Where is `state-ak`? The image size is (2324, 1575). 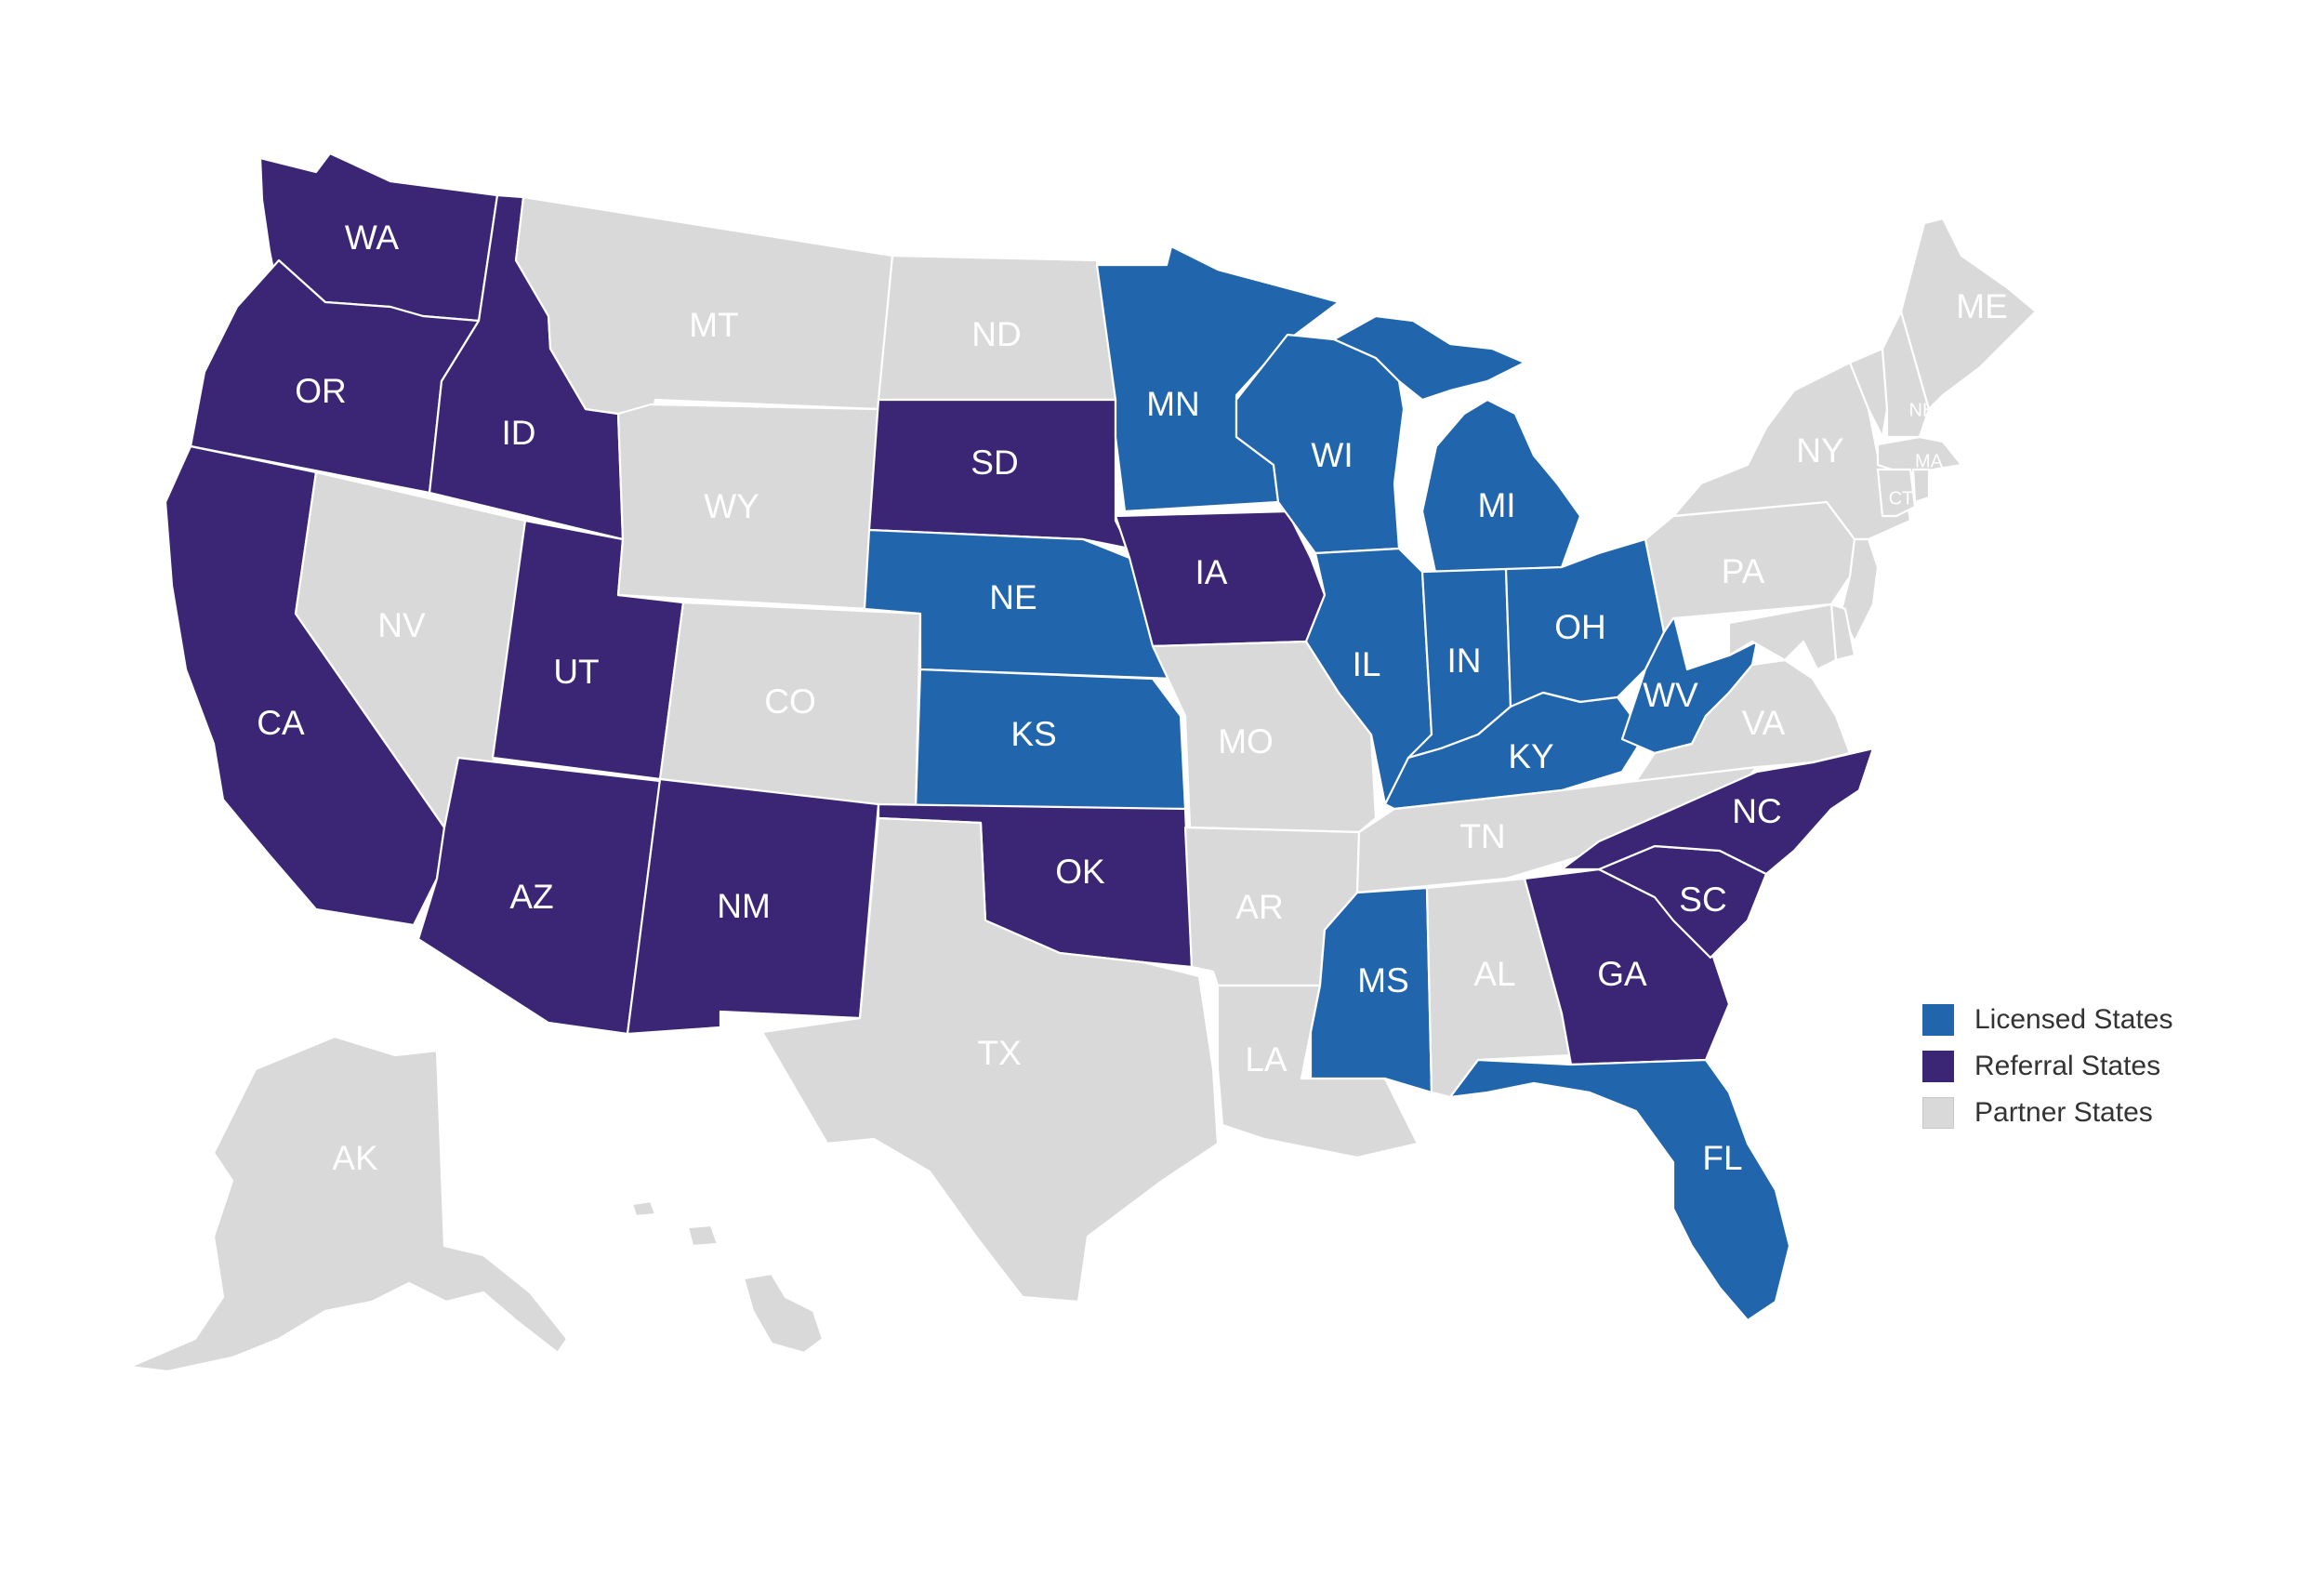 state-ak is located at coordinates (348, 1204).